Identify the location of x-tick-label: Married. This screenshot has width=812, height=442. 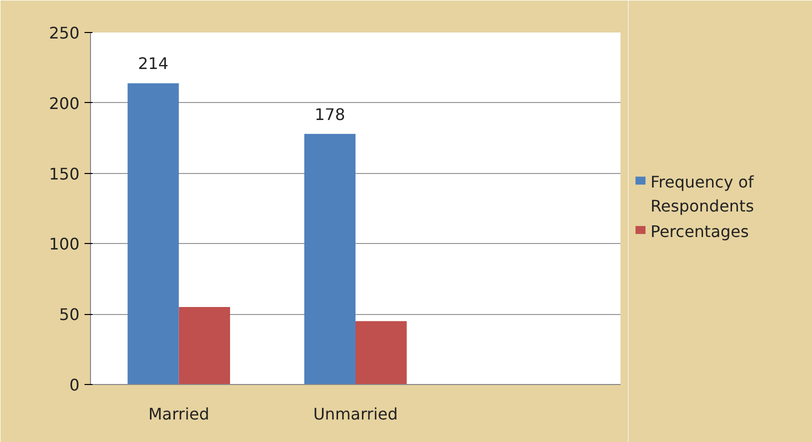
(179, 414).